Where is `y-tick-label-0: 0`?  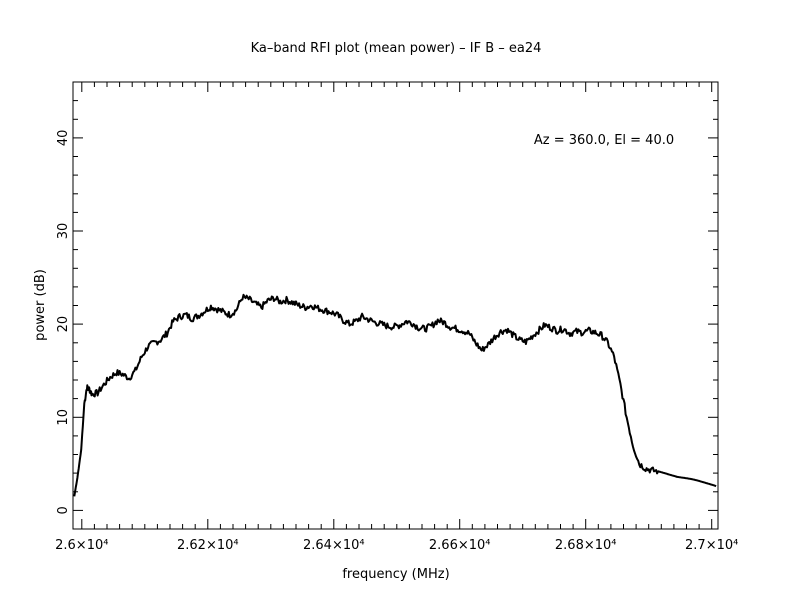 y-tick-label-0: 0 is located at coordinates (63, 510).